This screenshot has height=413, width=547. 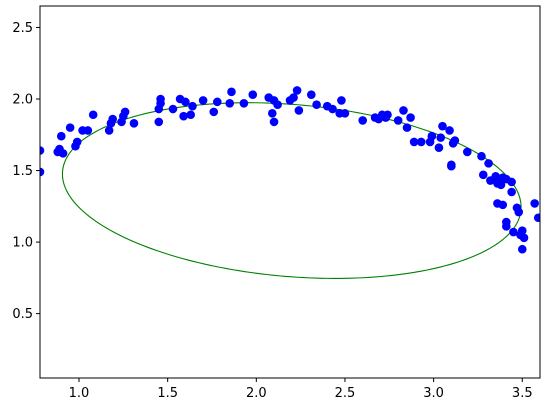 I want to click on y-tick-label: 2.0, so click(x=22, y=100).